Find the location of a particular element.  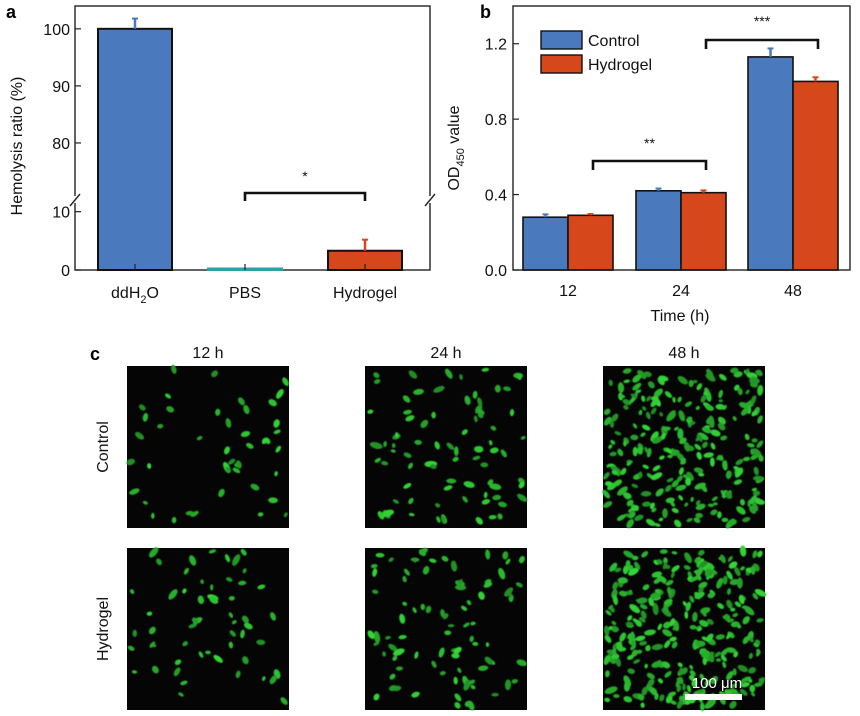

panel-b-legend: Control Hydrogel is located at coordinates (596, 52).